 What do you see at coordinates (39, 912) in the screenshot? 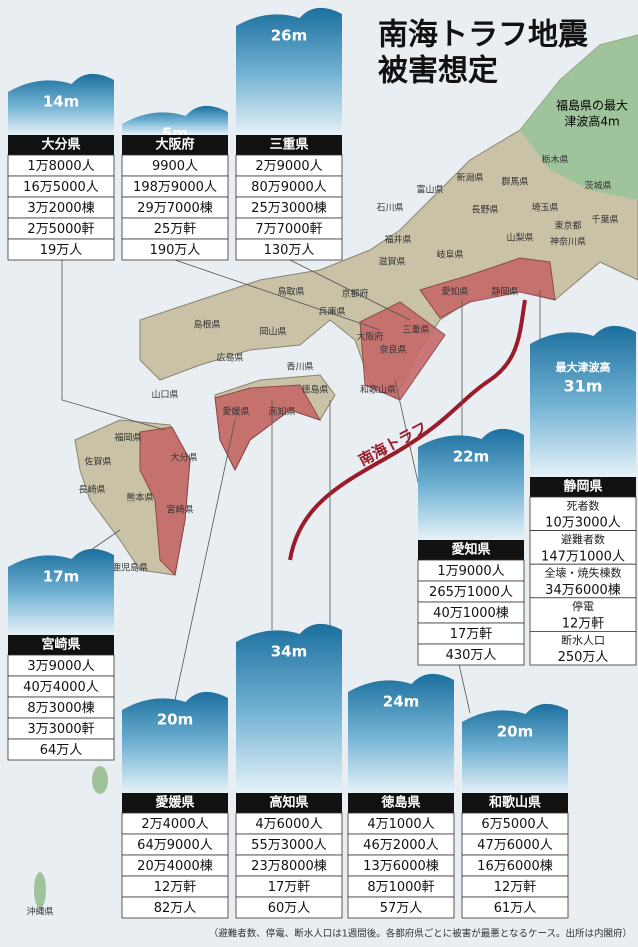
I see `map-label: 沖縄県` at bounding box center [39, 912].